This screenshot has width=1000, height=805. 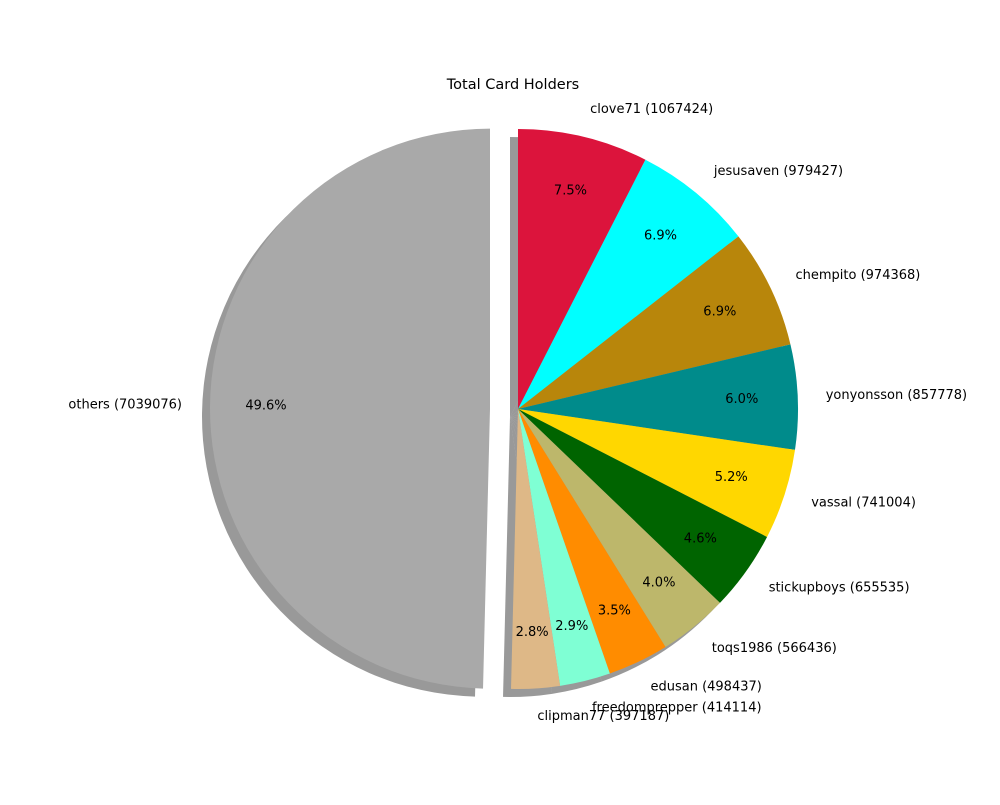 I want to click on slice-percent-label: 4.0%, so click(x=658, y=583).